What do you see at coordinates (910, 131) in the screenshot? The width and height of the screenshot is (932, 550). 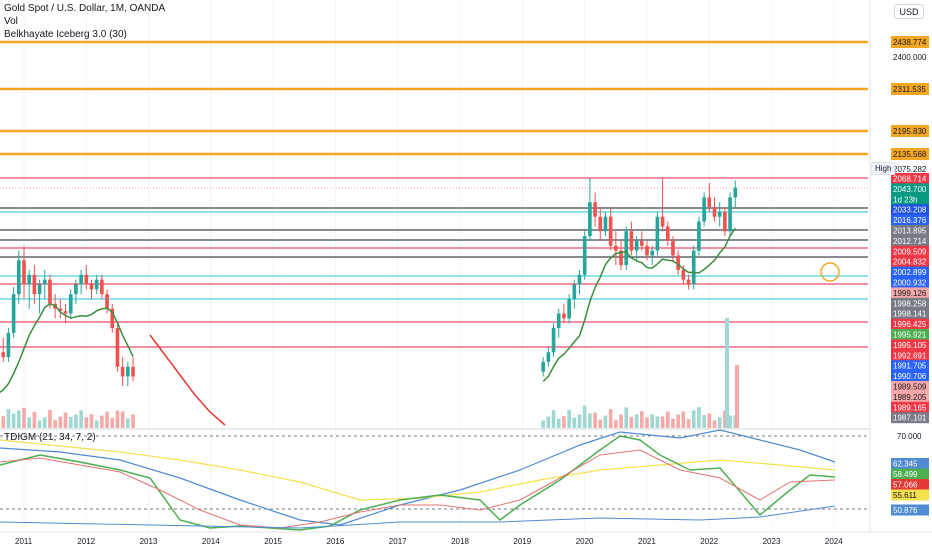 I see `price-tag-label: 2195.830` at bounding box center [910, 131].